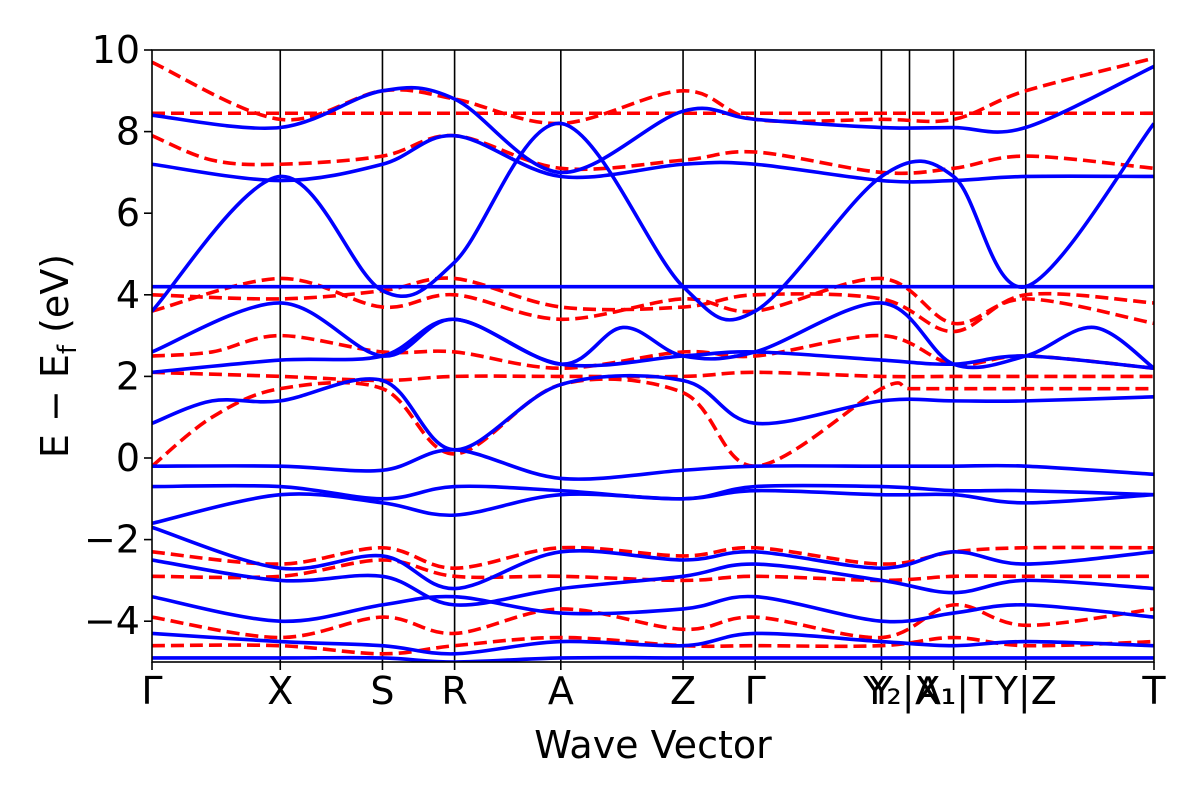  I want to click on y-tick-label: 6, so click(128, 213).